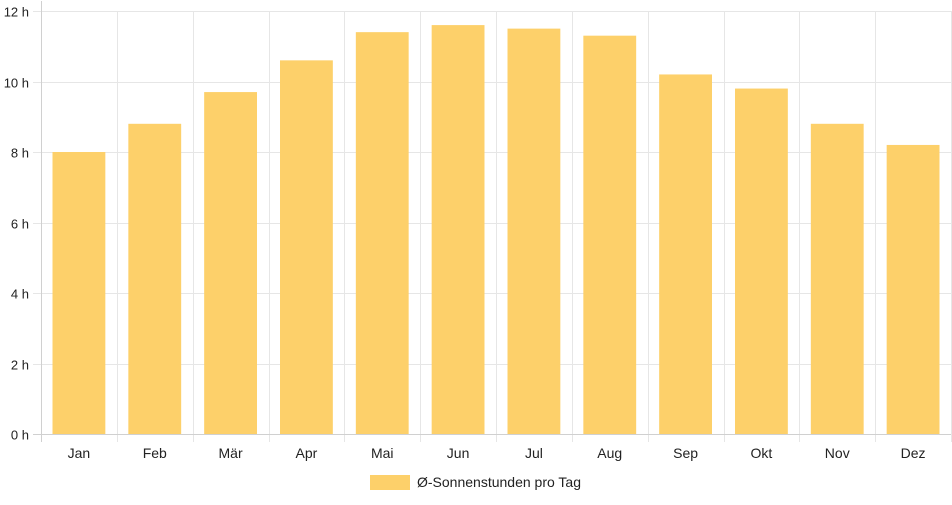  What do you see at coordinates (499, 482) in the screenshot?
I see `legend-label: Ø-Sonnenstunden pro Tag` at bounding box center [499, 482].